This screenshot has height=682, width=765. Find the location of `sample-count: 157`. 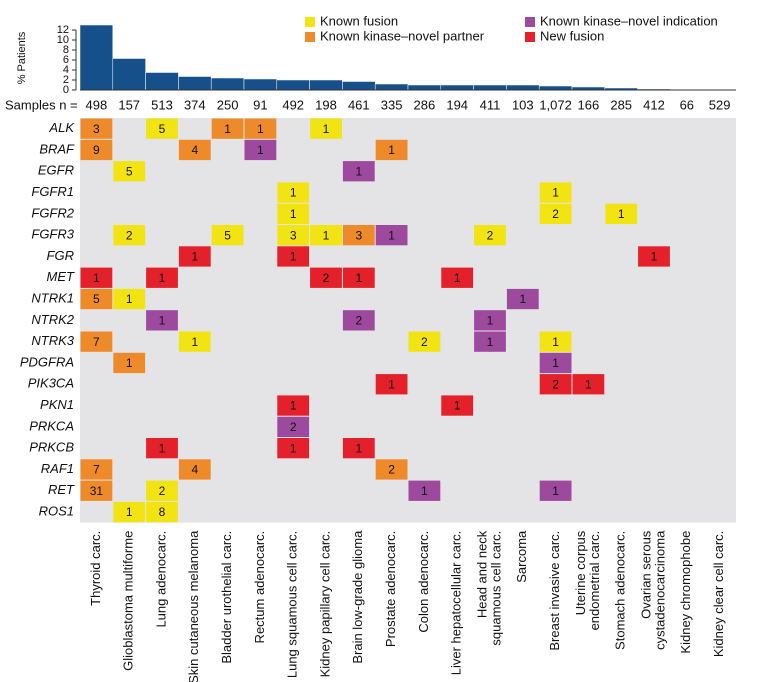

sample-count: 157 is located at coordinates (129, 104).